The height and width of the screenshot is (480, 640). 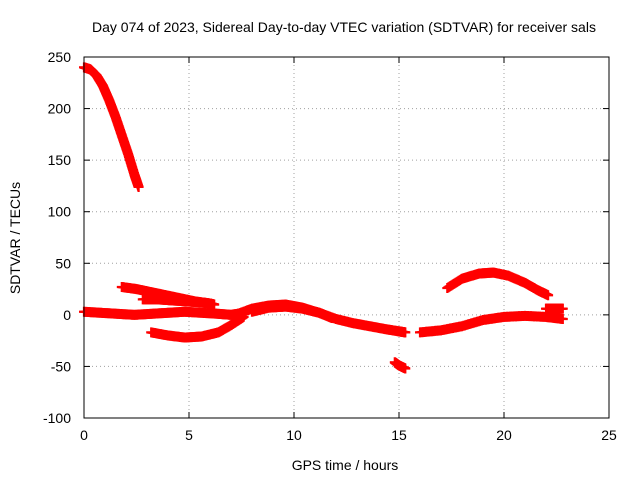 I want to click on x-tick-label: 10, so click(x=294, y=435).